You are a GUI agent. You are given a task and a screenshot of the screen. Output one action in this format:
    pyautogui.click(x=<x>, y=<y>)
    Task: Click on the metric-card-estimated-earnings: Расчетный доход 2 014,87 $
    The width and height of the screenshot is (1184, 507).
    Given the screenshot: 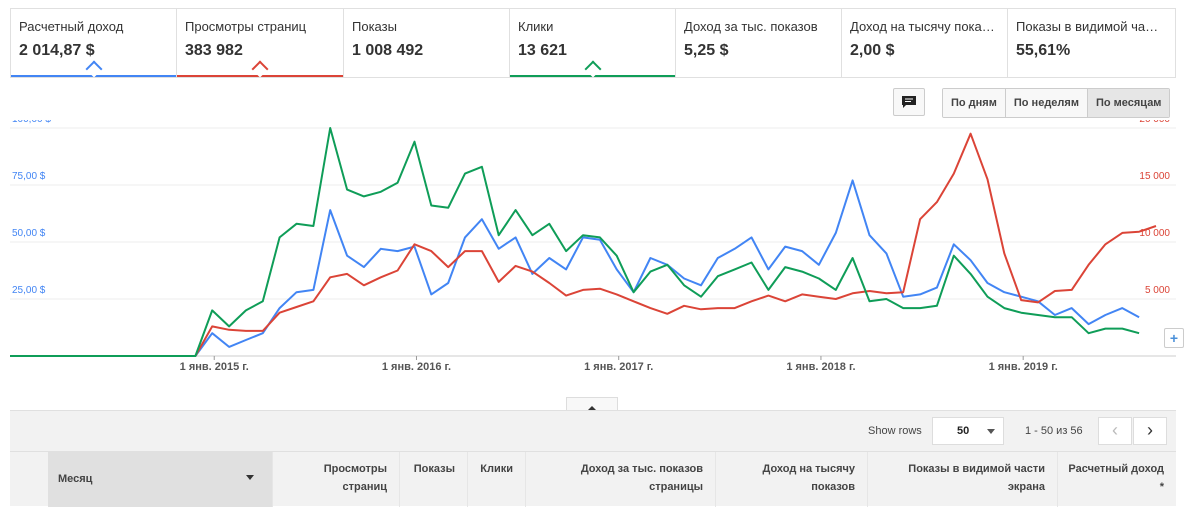 What is the action you would take?
    pyautogui.click(x=93, y=43)
    